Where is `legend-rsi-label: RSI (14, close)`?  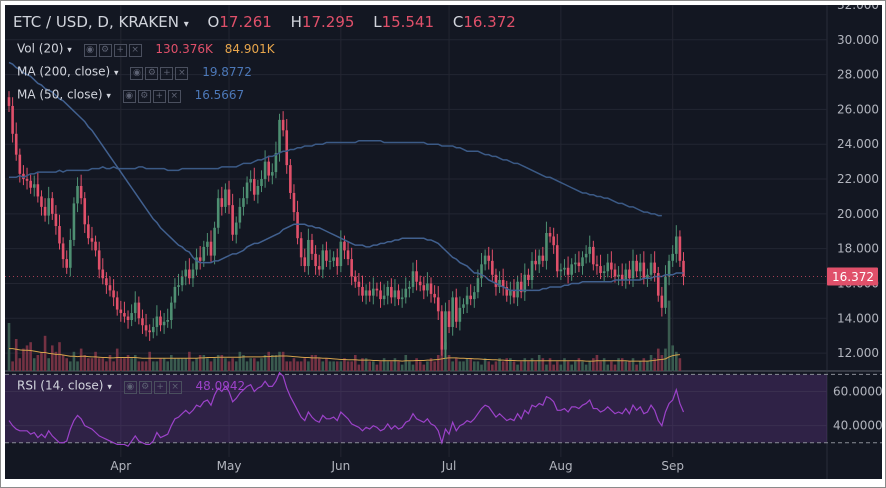 legend-rsi-label: RSI (14, close) is located at coordinates (60, 385).